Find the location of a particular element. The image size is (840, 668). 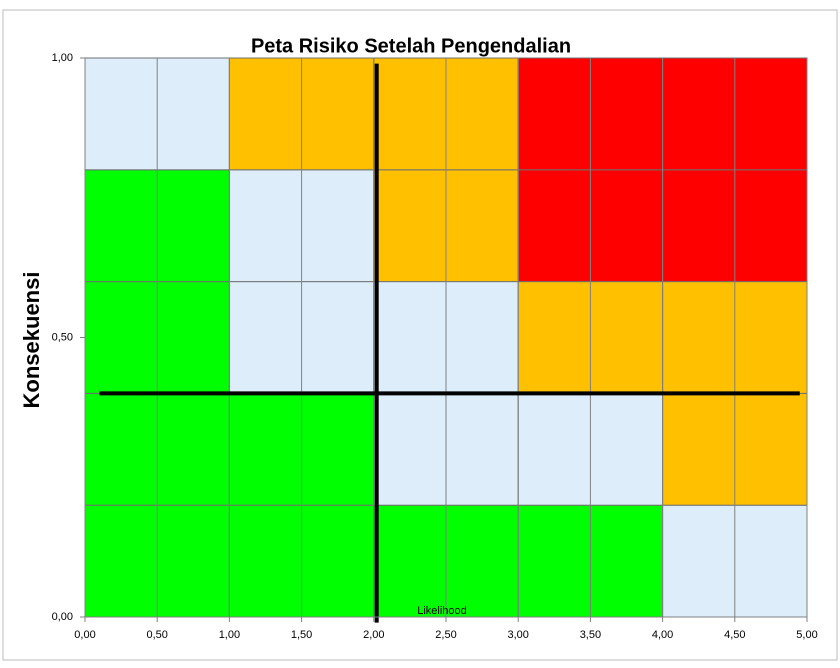

chart-title: Peta Risiko Setelah Pengendalian is located at coordinates (411, 46).